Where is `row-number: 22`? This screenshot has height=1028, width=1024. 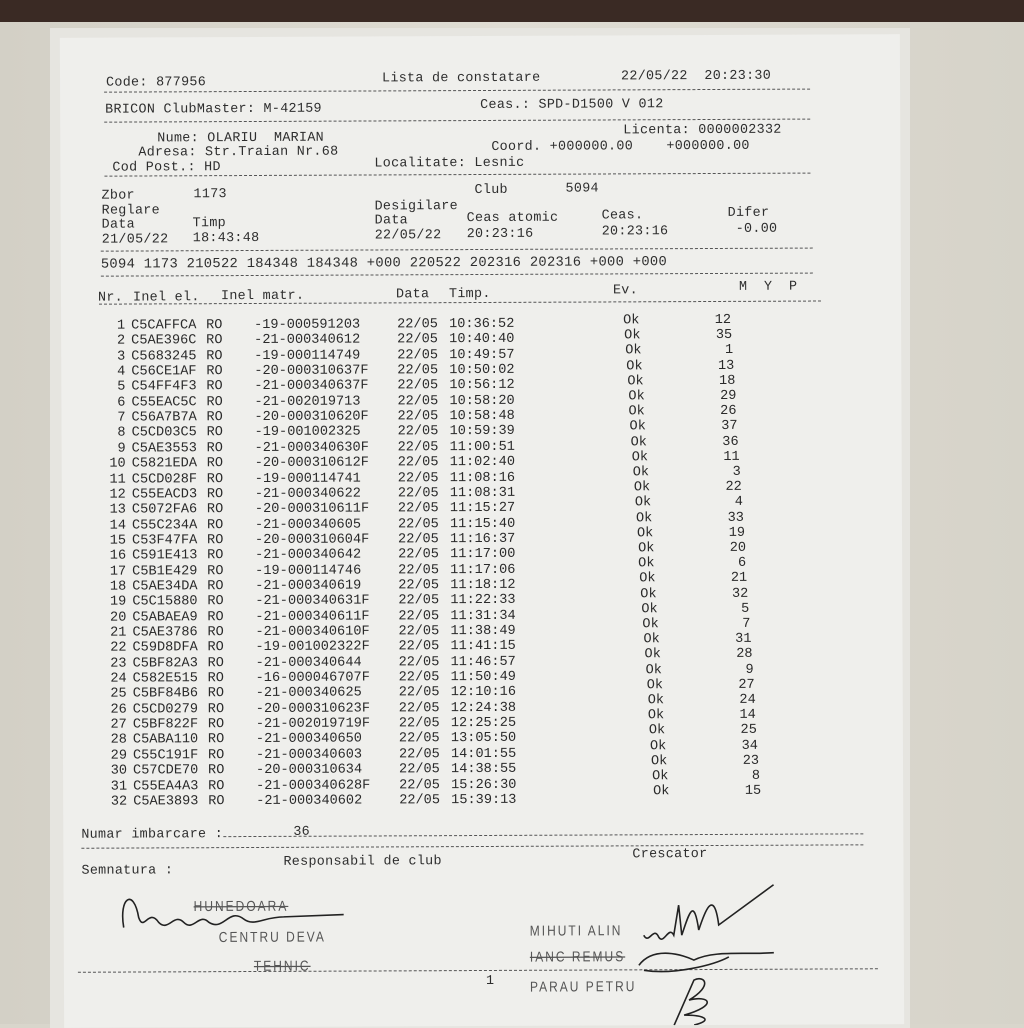
row-number: 22 is located at coordinates (118, 648).